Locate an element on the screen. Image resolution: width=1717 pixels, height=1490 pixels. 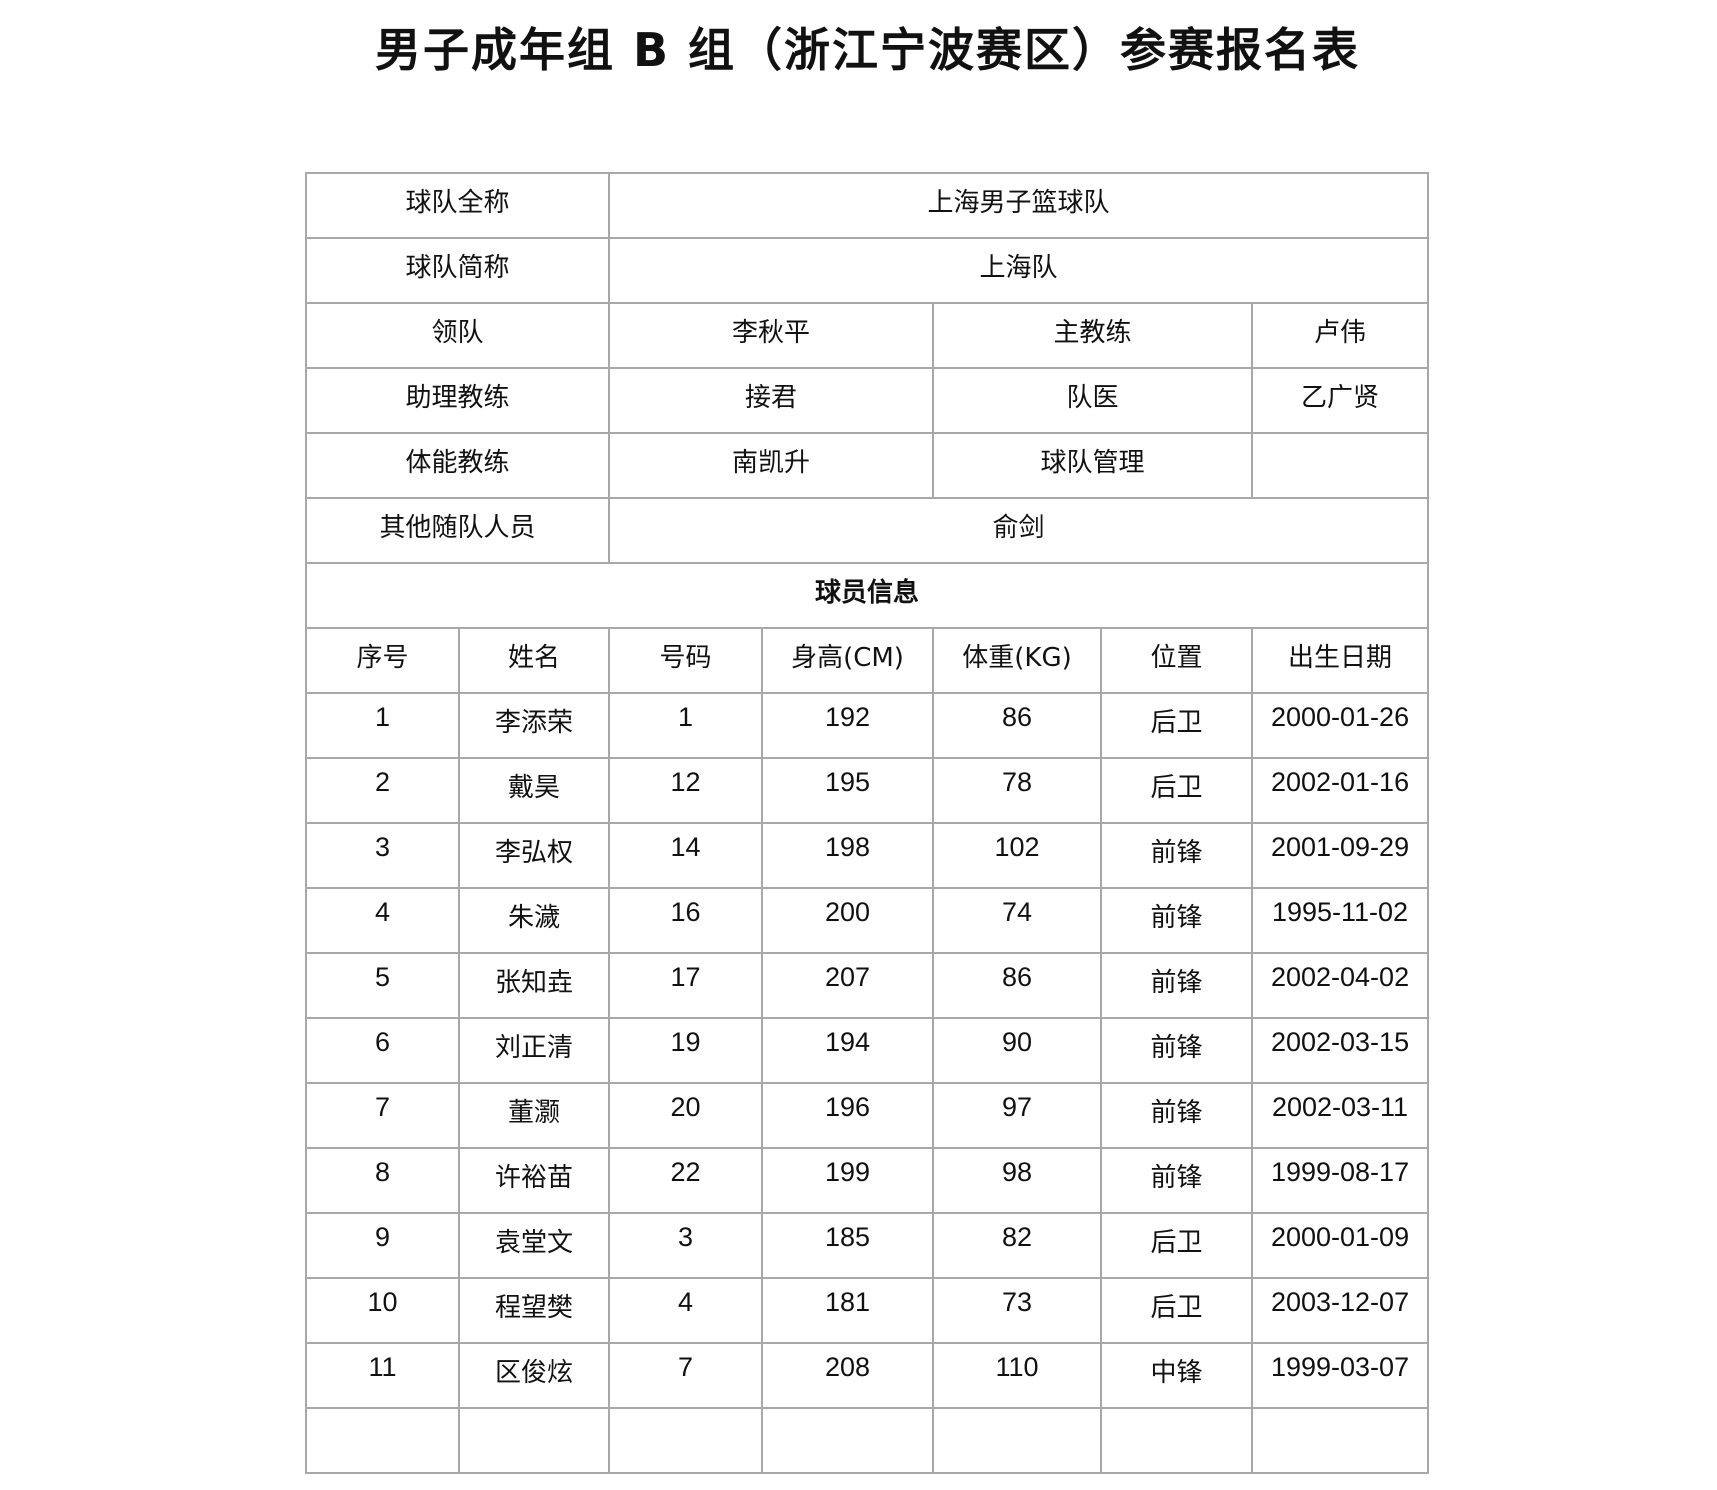
player-name: 李添荣 is located at coordinates (534, 725).